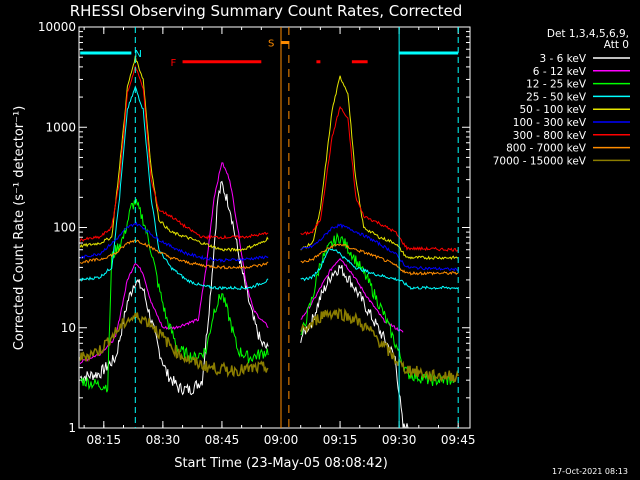  Describe the element at coordinates (281, 440) in the screenshot. I see `x-tick-label: 09:00` at that location.